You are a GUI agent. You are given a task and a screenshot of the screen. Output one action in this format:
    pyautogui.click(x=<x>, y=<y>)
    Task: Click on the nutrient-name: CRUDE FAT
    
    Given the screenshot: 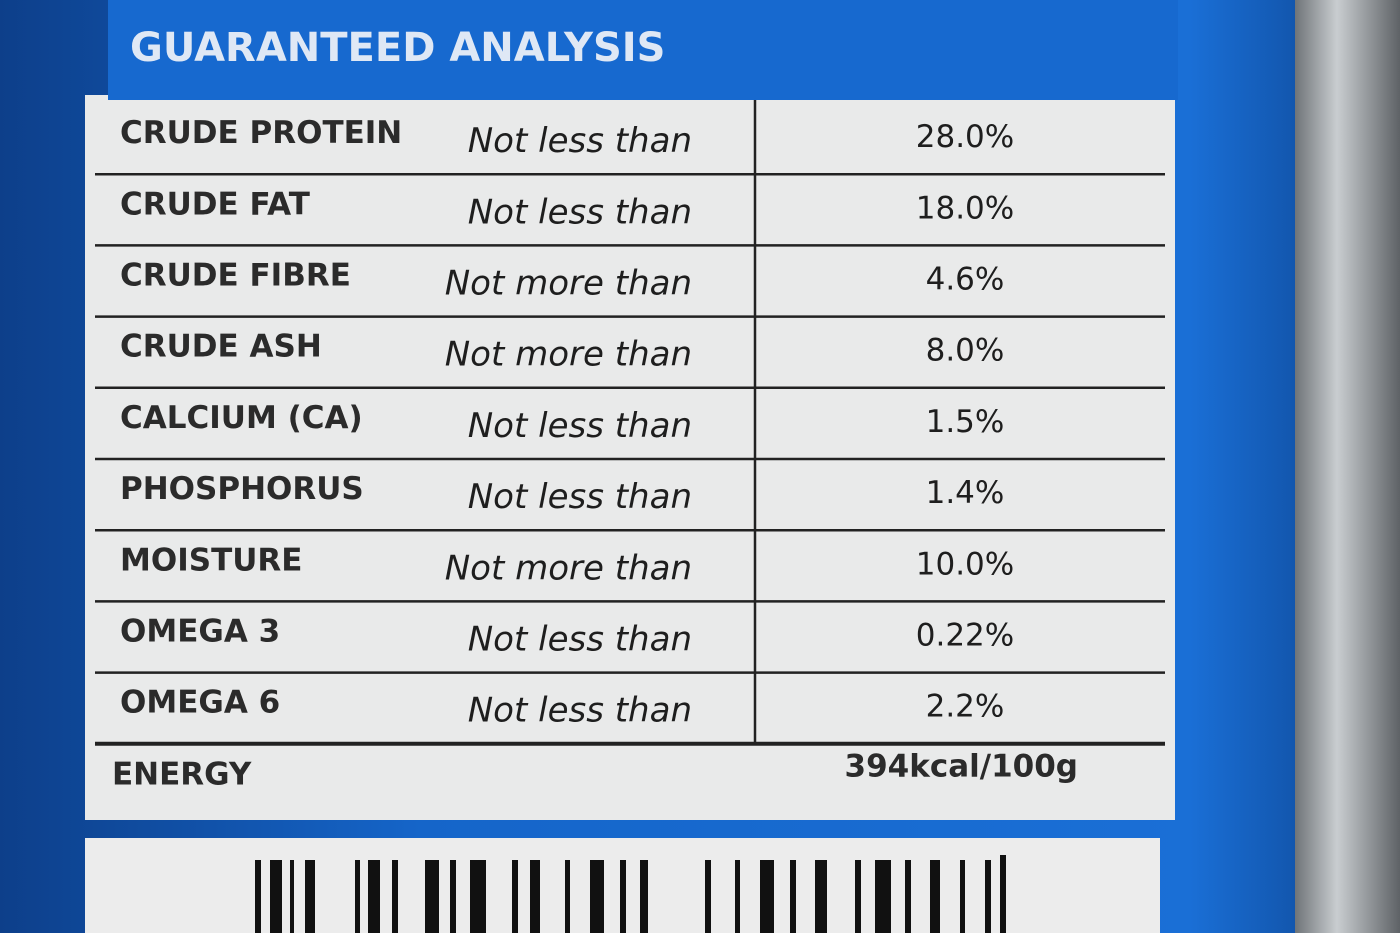 What is the action you would take?
    pyautogui.click(x=215, y=204)
    